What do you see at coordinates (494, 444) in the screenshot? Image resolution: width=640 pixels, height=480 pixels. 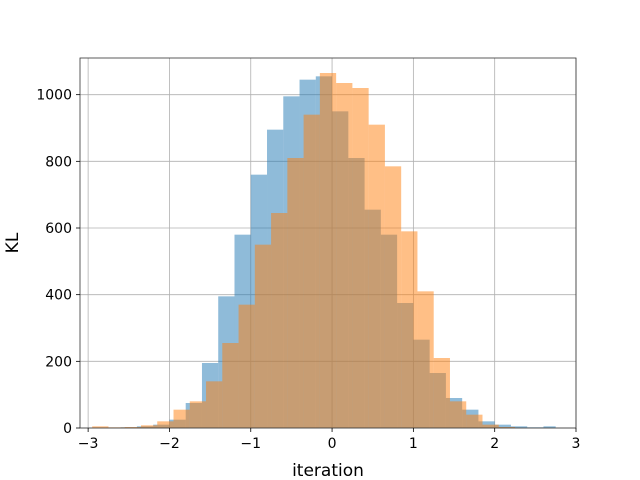 I see `x-tick-label: 2` at bounding box center [494, 444].